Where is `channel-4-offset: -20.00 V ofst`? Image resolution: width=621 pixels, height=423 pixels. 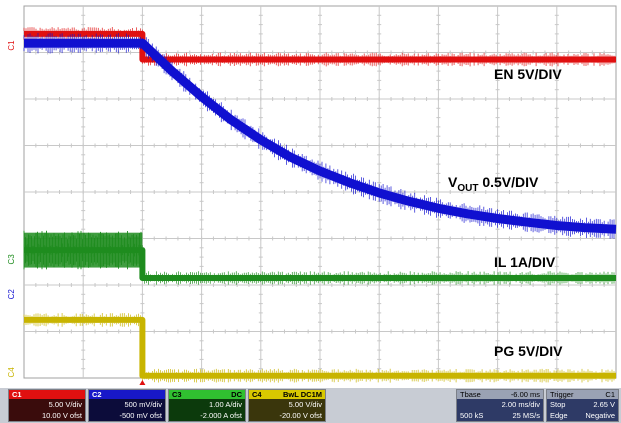
channel-4-offset: -20.00 V ofst is located at coordinates (300, 415).